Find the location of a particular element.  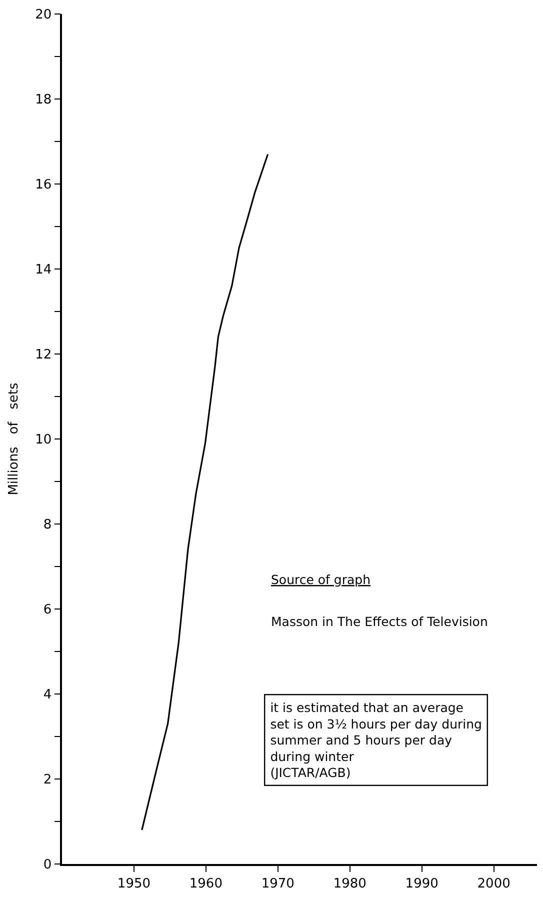

y-tick-label: 10 is located at coordinates (43, 440).